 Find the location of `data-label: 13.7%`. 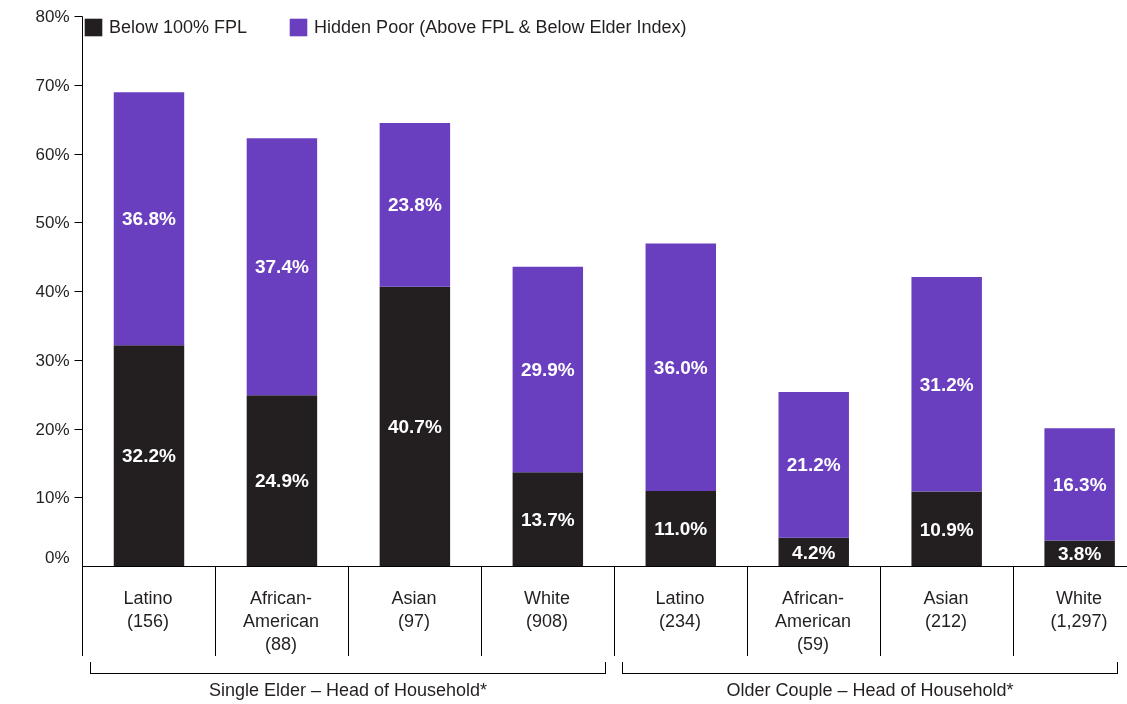

data-label: 13.7% is located at coordinates (547, 519).